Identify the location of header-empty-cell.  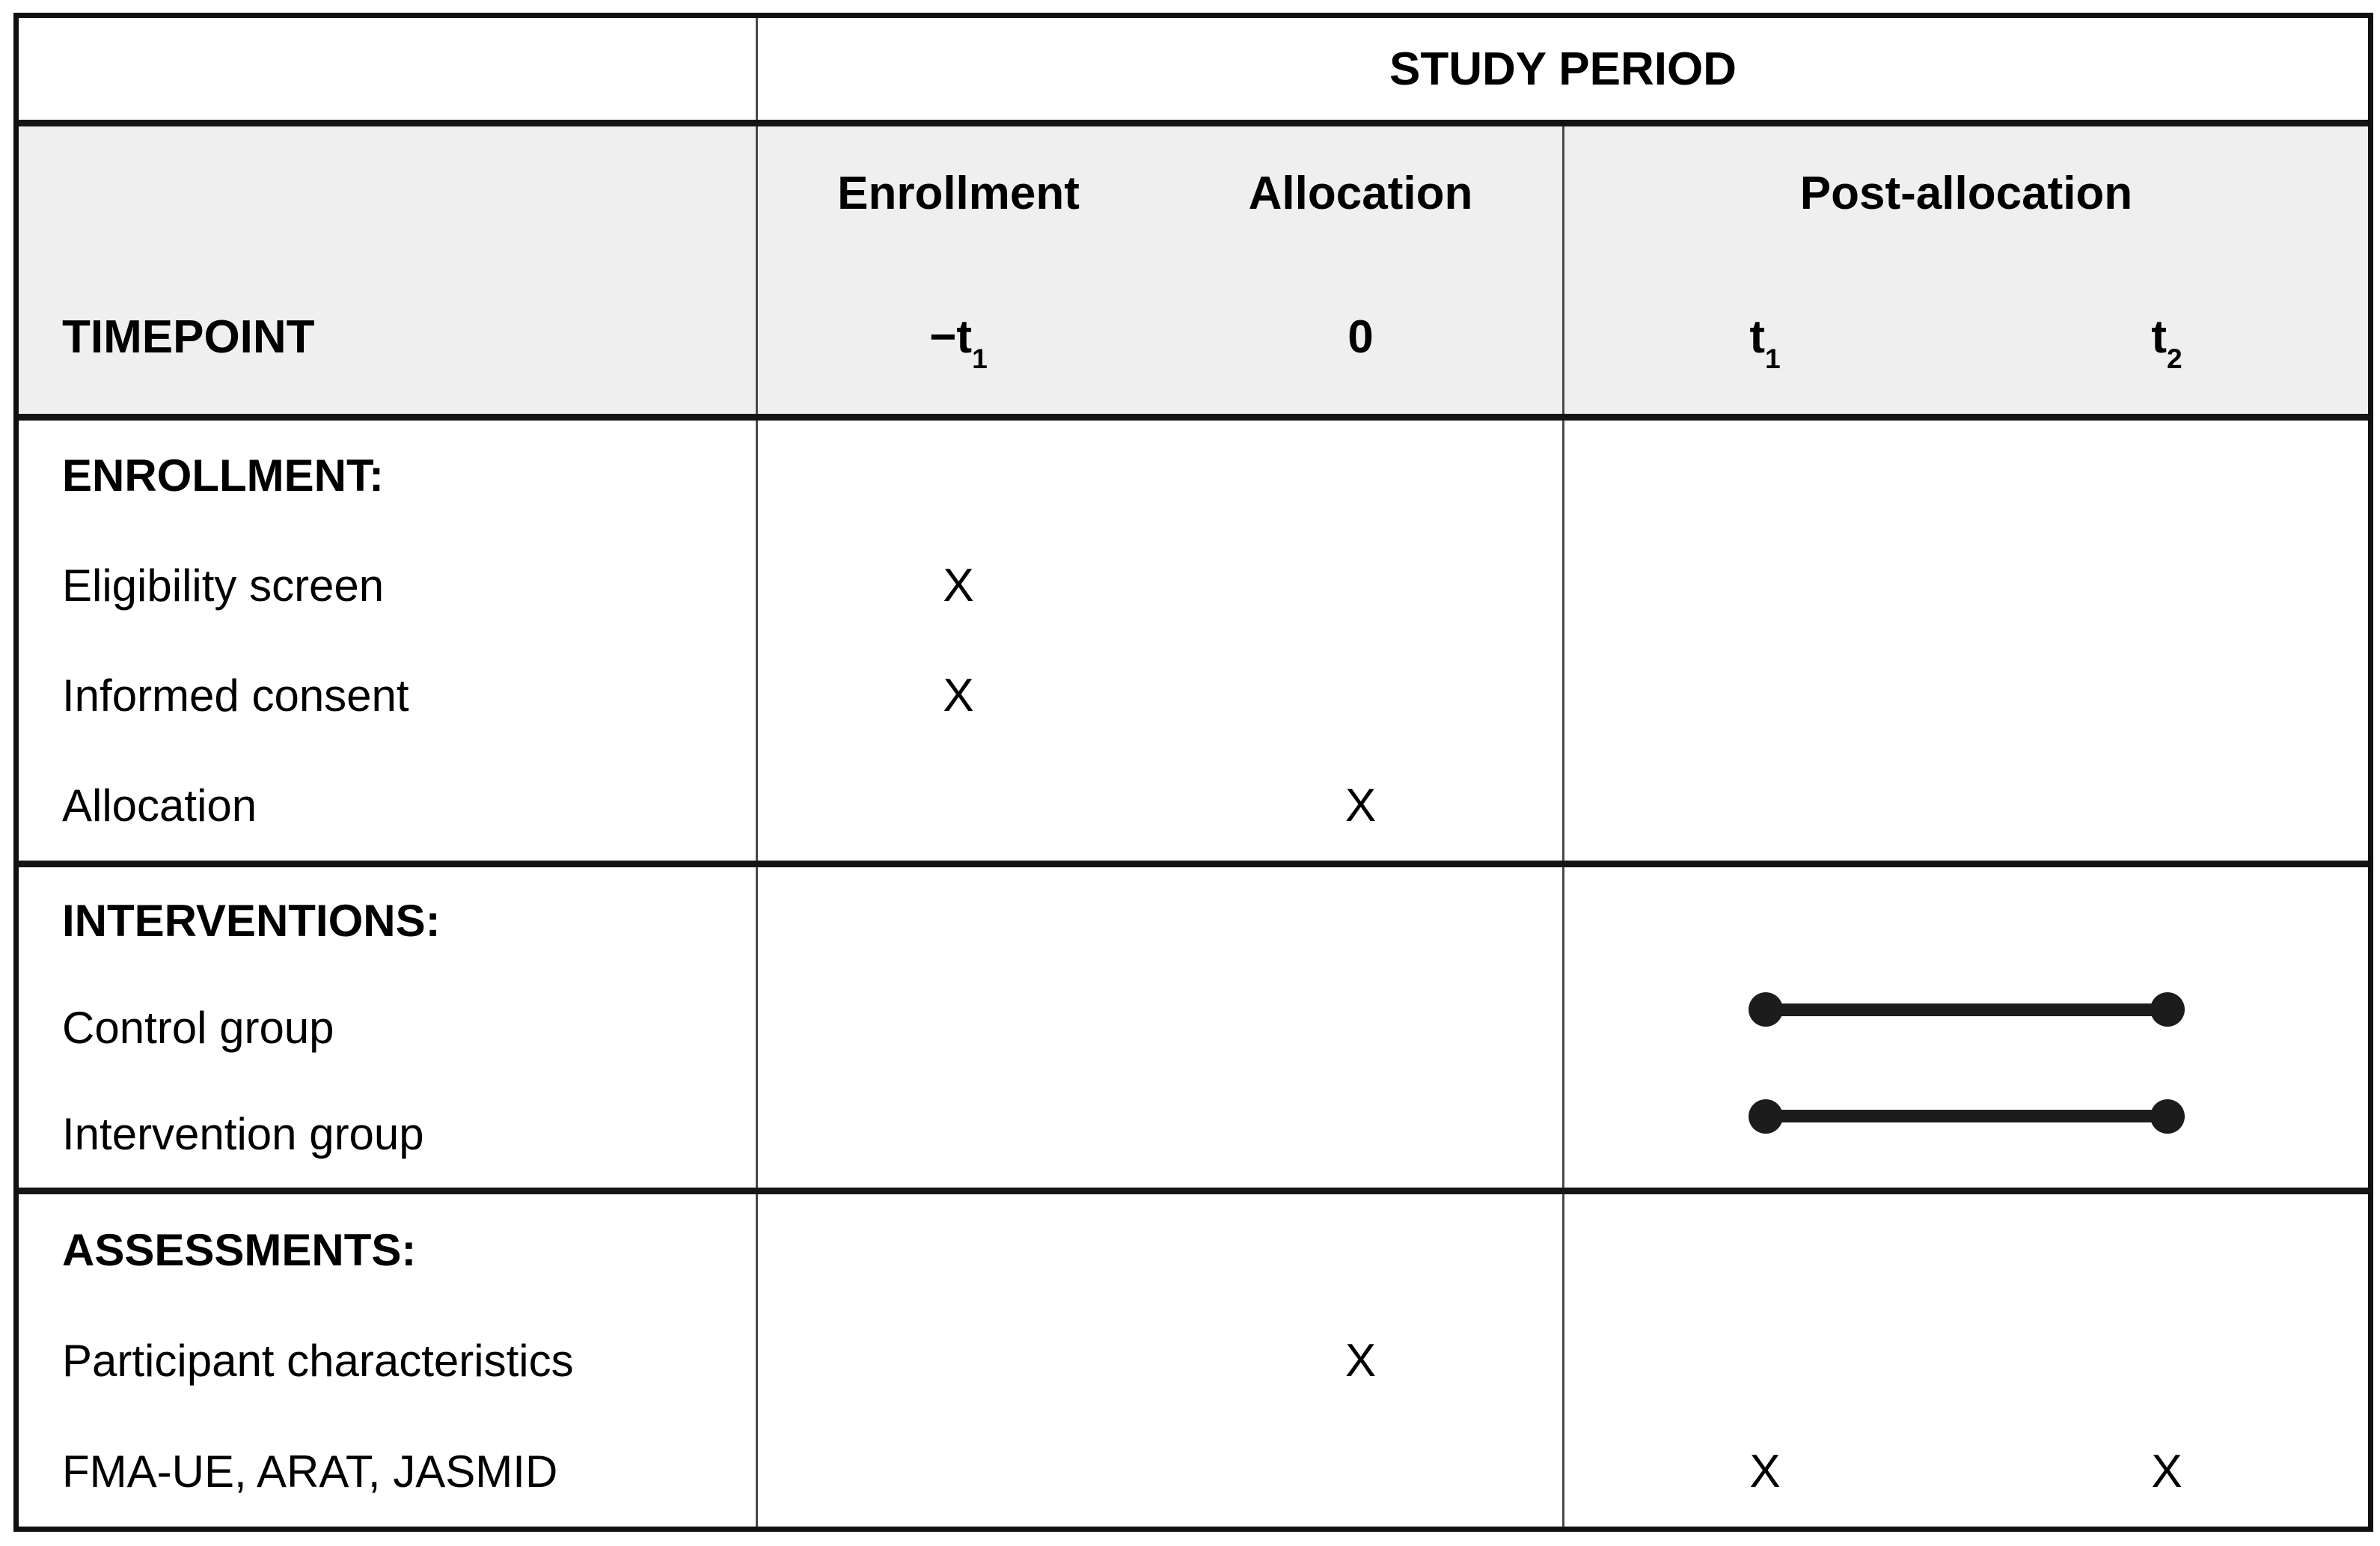
(387, 193).